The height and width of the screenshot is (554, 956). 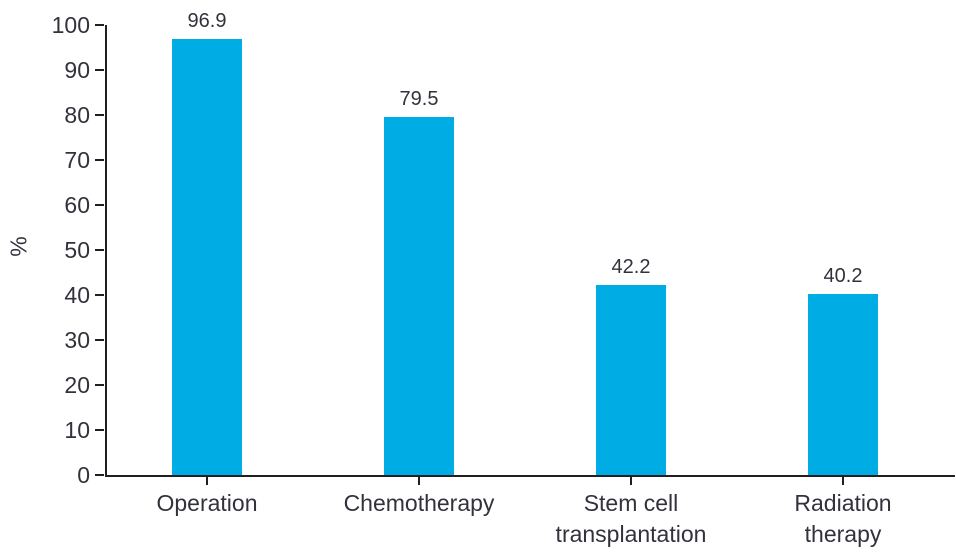 What do you see at coordinates (631, 534) in the screenshot?
I see `x-category-line: transplantation` at bounding box center [631, 534].